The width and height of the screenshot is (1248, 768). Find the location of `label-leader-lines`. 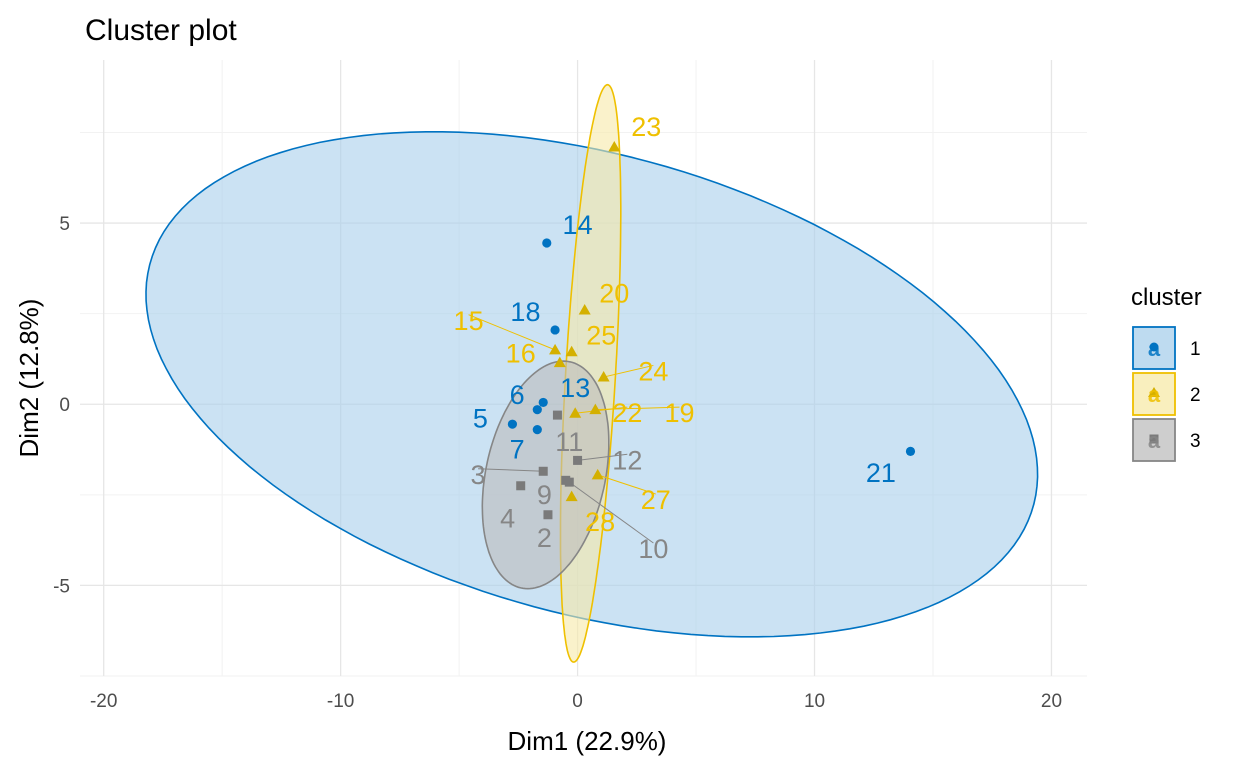

label-leader-lines is located at coordinates (574, 429).